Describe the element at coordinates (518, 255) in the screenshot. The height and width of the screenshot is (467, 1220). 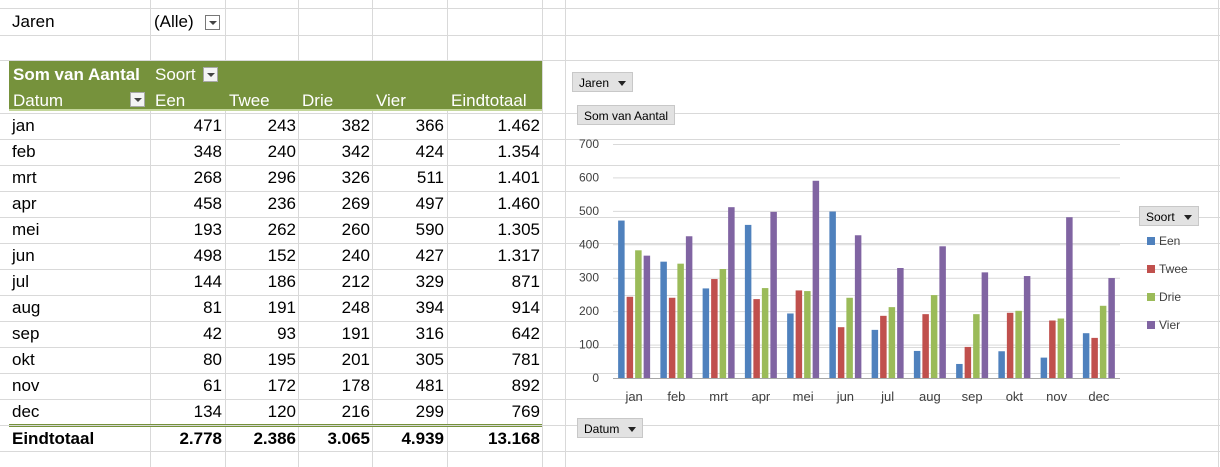
I see `value-cell: 1.317` at that location.